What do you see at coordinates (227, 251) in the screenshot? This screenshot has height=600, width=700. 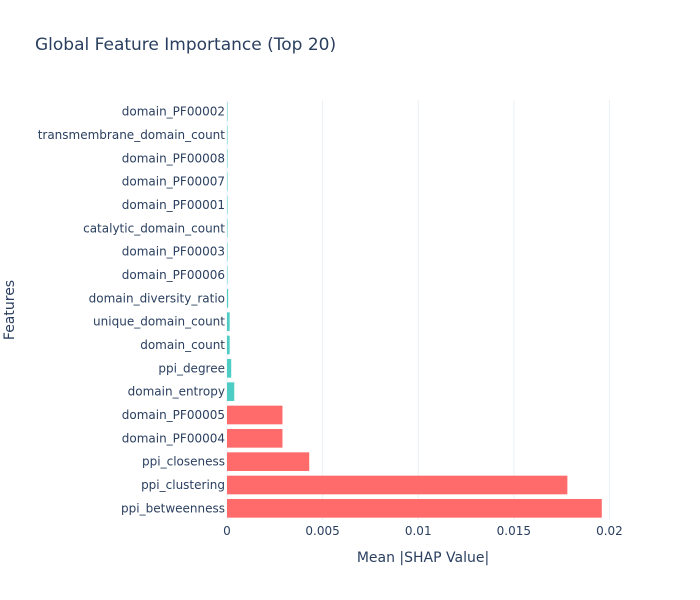 I see `bar-domain-pf00003` at bounding box center [227, 251].